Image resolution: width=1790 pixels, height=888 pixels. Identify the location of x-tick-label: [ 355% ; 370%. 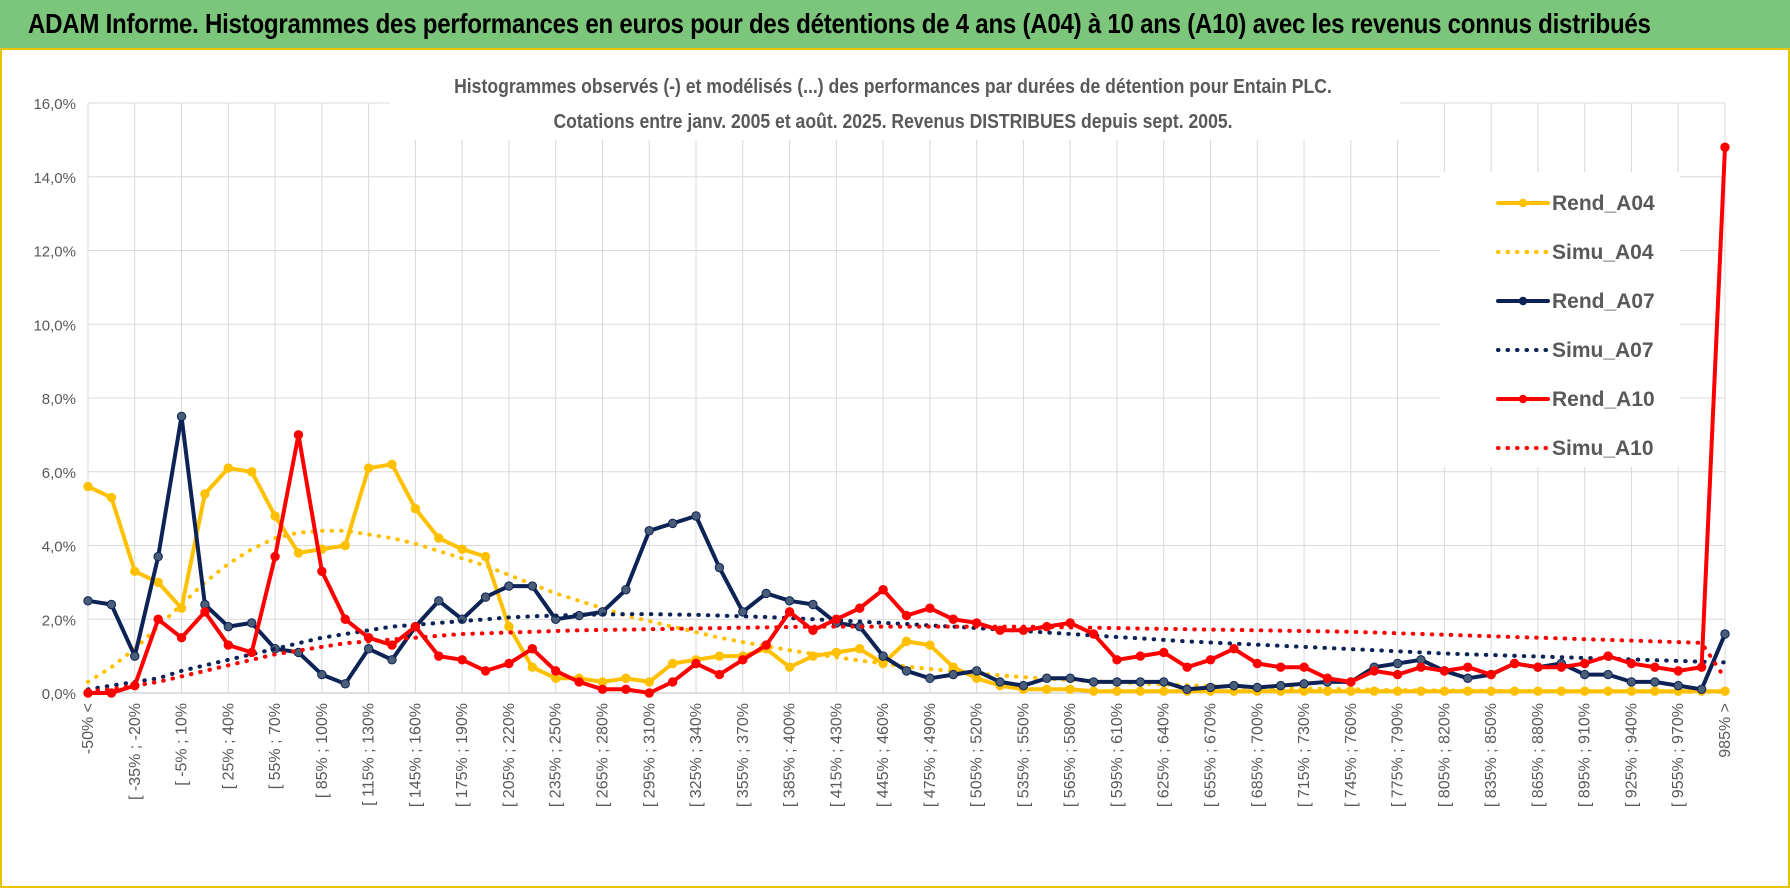
(743, 755).